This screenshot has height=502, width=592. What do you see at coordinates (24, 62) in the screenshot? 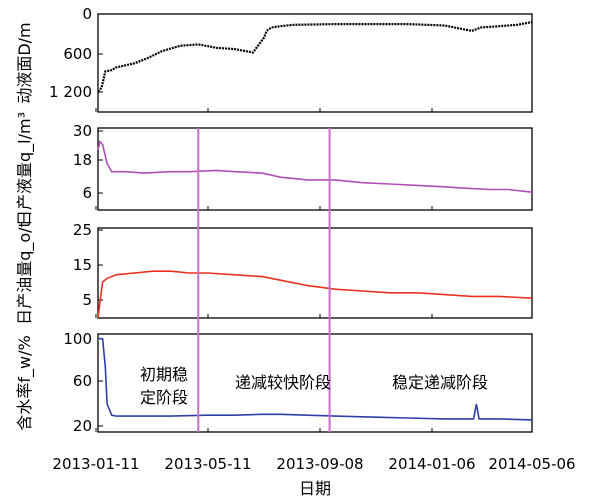
I see `y-axis-label: 动液面D/m` at bounding box center [24, 62].